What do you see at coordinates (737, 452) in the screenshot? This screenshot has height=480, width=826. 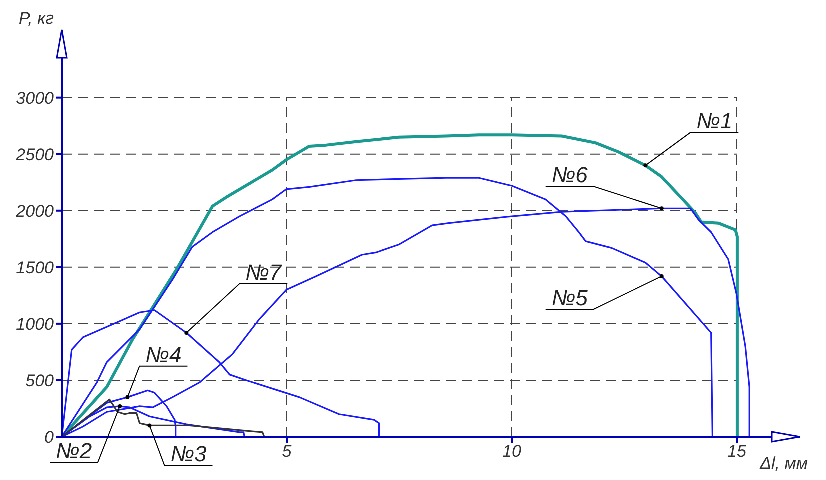 I see `x-tick-label: 15` at bounding box center [737, 452].